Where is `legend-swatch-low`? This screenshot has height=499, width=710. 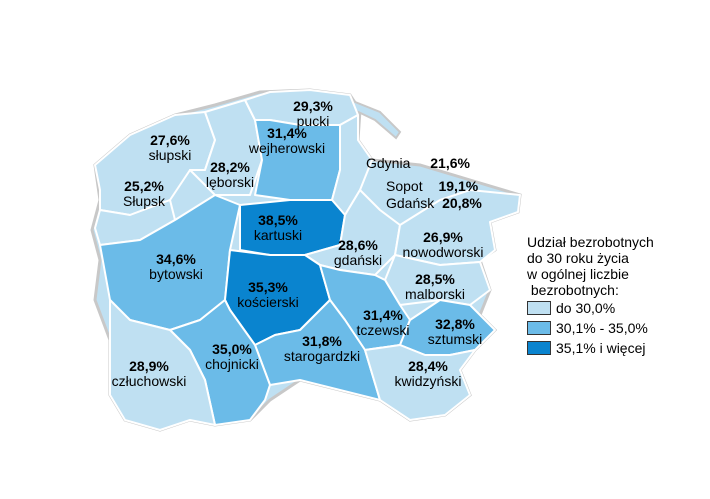 legend-swatch-low is located at coordinates (539, 308).